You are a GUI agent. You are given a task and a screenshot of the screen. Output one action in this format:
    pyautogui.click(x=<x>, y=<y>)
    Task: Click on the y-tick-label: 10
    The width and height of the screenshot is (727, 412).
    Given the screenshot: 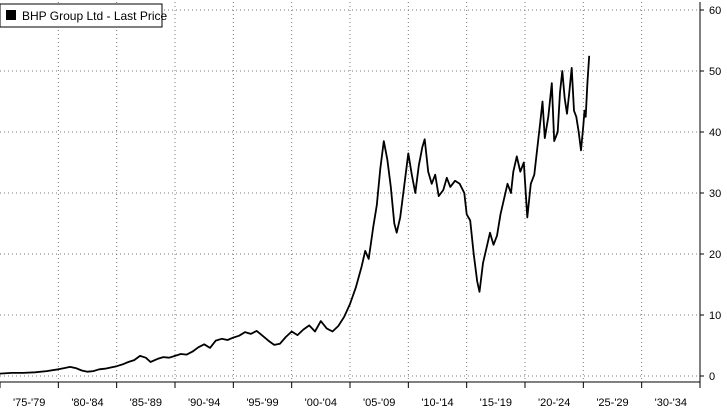 What is the action you would take?
    pyautogui.click(x=715, y=316)
    